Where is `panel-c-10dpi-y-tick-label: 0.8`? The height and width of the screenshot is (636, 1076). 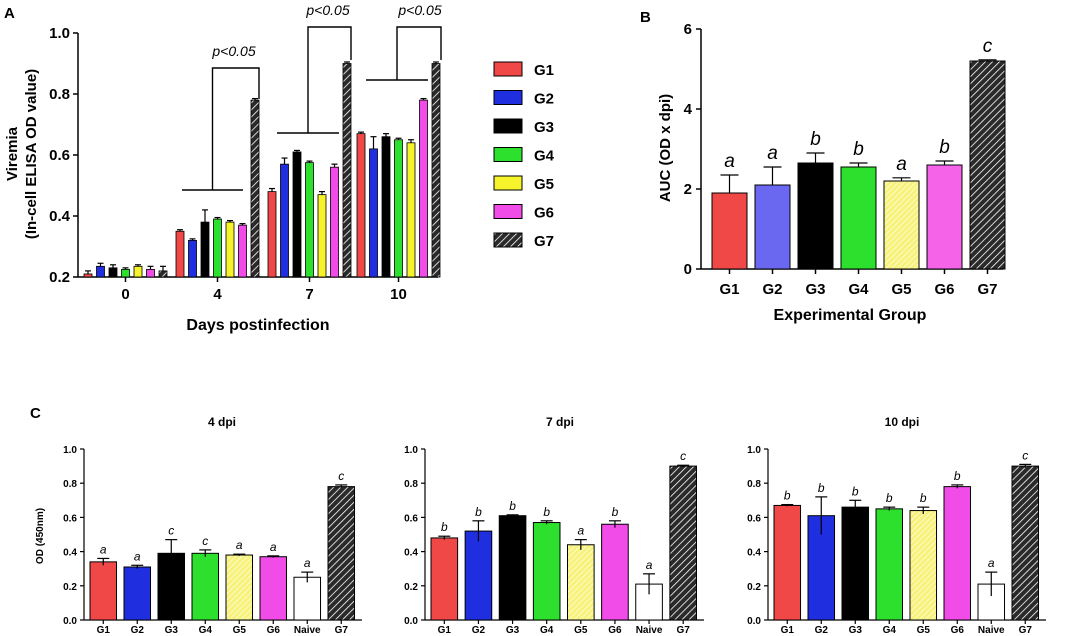
panel-c-10dpi-y-tick-label: 0.8 is located at coordinates (754, 484).